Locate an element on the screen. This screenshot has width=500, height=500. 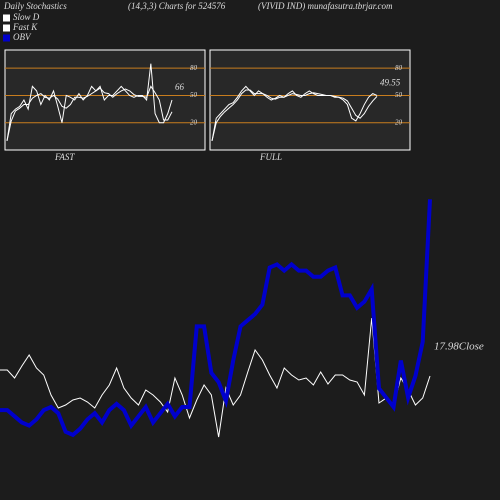
full-panel is located at coordinates (310, 100).